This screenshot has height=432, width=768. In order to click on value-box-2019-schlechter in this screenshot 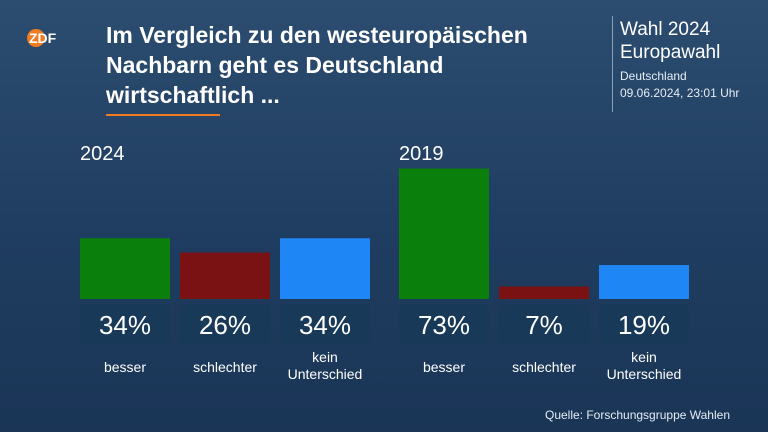, I will do `click(544, 324)`.